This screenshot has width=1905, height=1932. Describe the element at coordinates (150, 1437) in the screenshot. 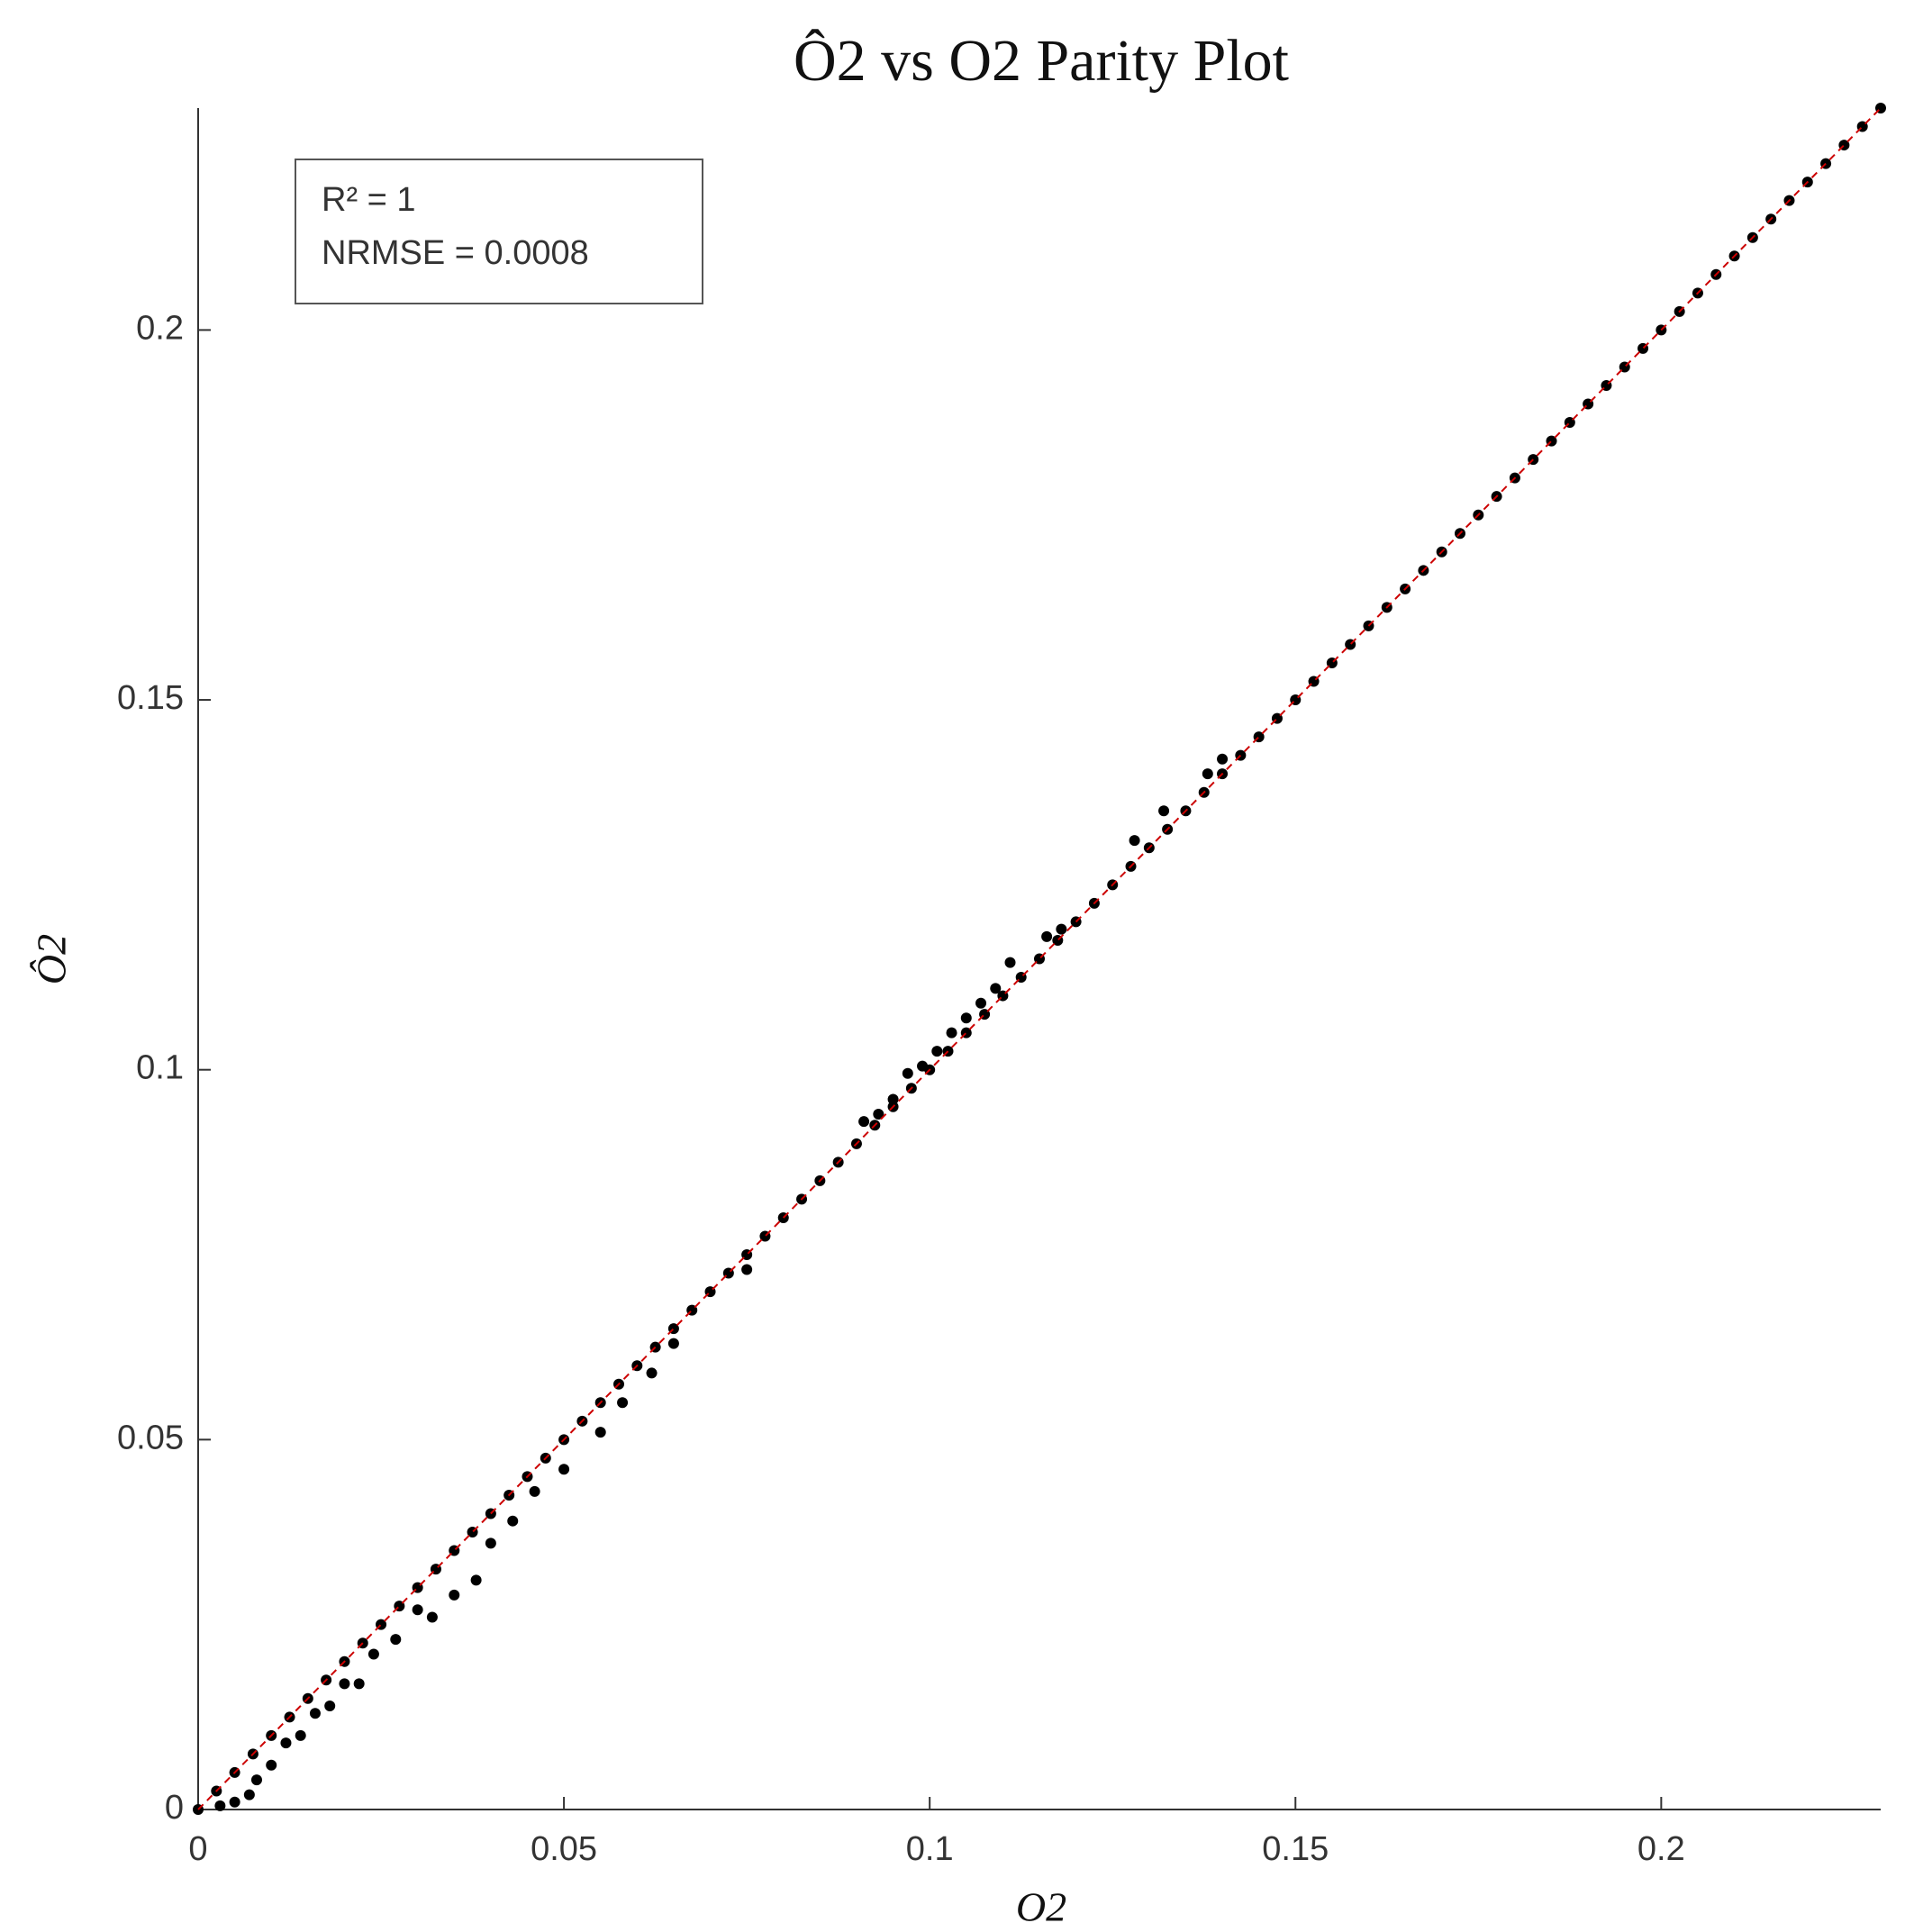

I see `y-tick-label: 0.05` at that location.